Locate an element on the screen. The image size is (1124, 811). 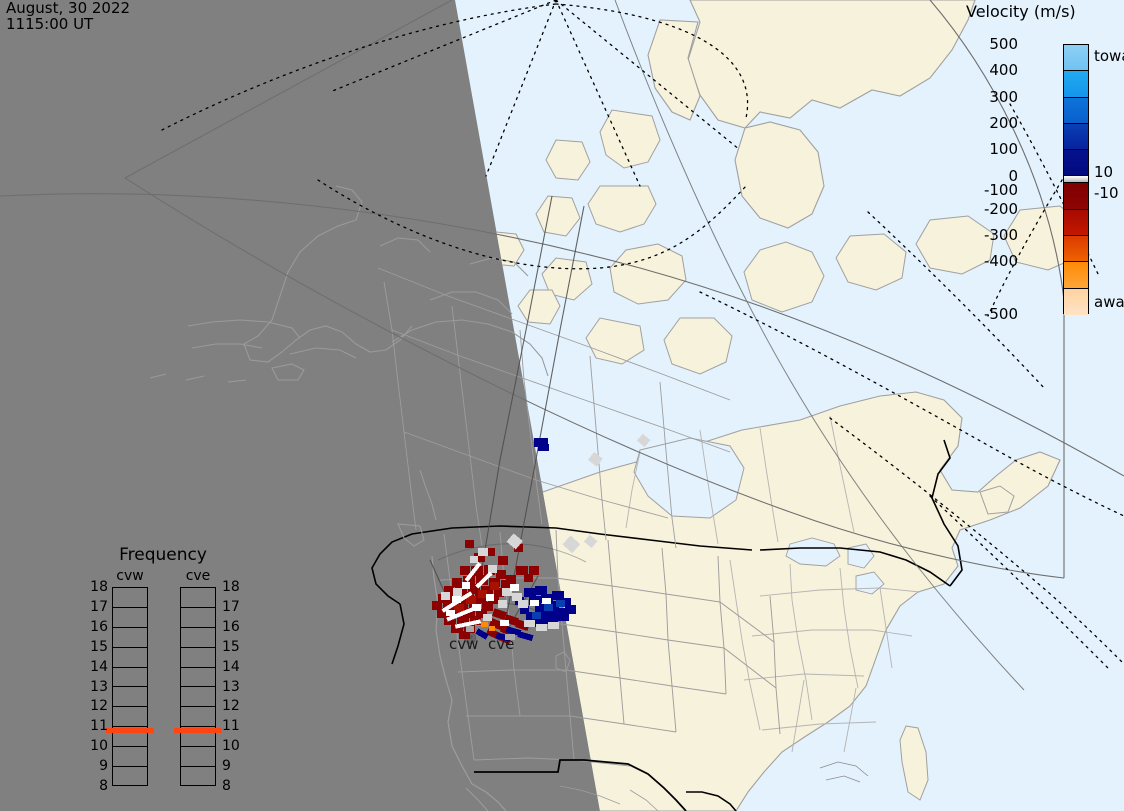
colorbar-away-label: away is located at coordinates (1109, 302).